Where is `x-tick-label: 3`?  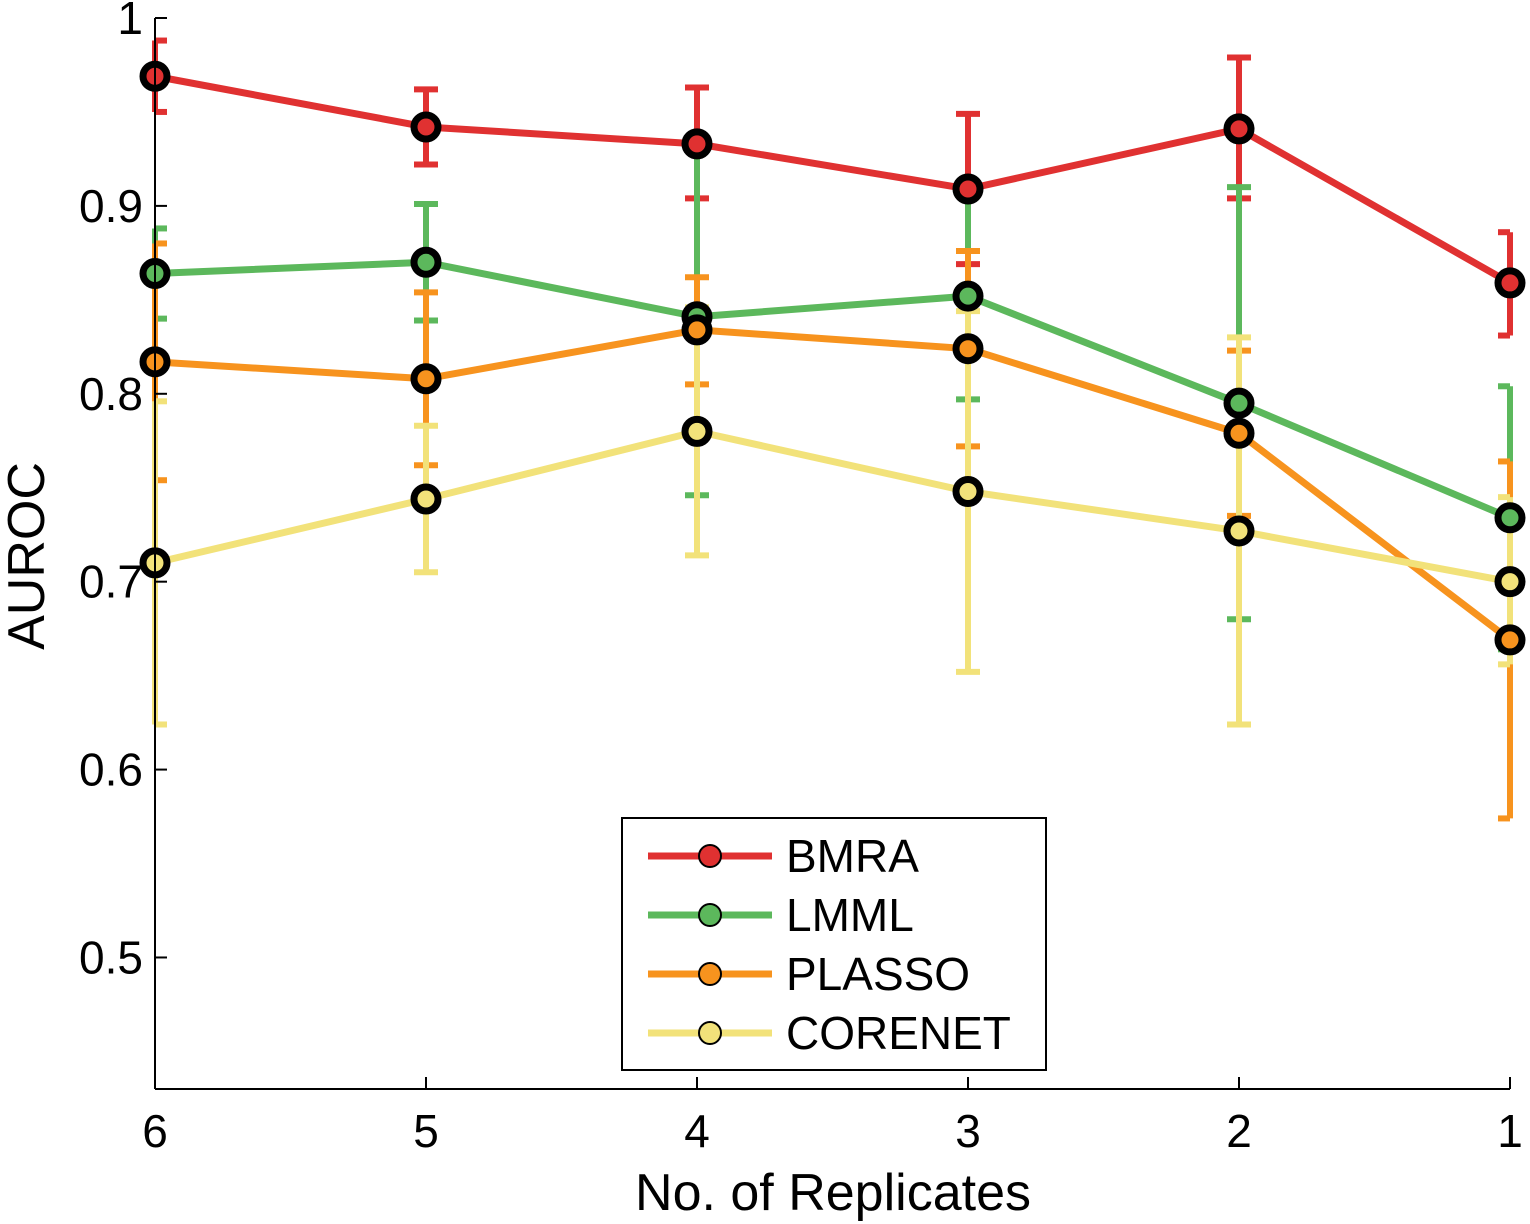
x-tick-label: 3 is located at coordinates (968, 1131).